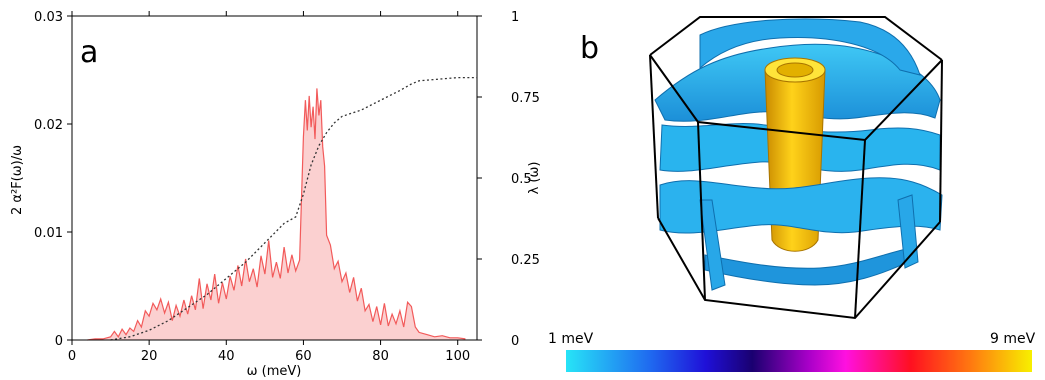  I want to click on y2-tick-label: 0.25, so click(525, 260).